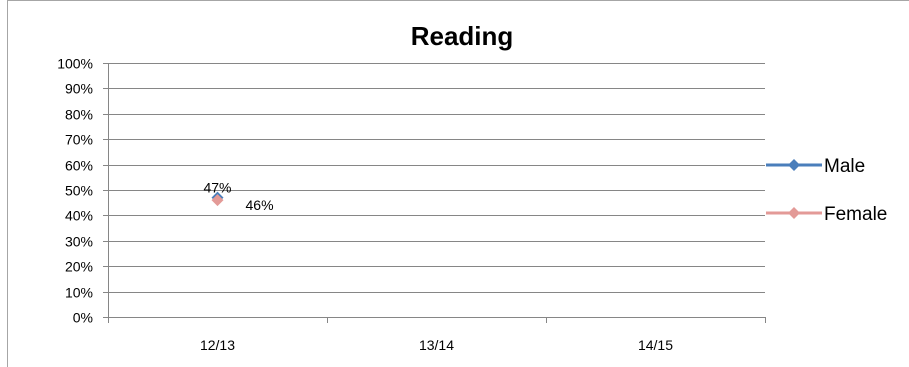 This screenshot has height=367, width=909. I want to click on x-tick-label: 14/15, so click(655, 345).